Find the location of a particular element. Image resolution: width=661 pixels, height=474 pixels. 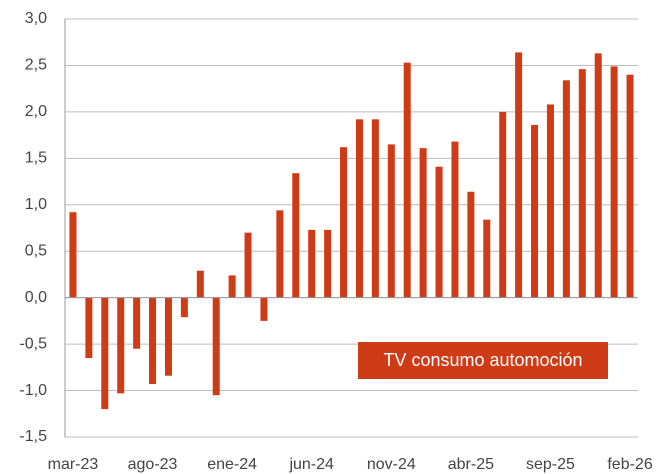

y-tick-label: -1,5 is located at coordinates (33, 436).